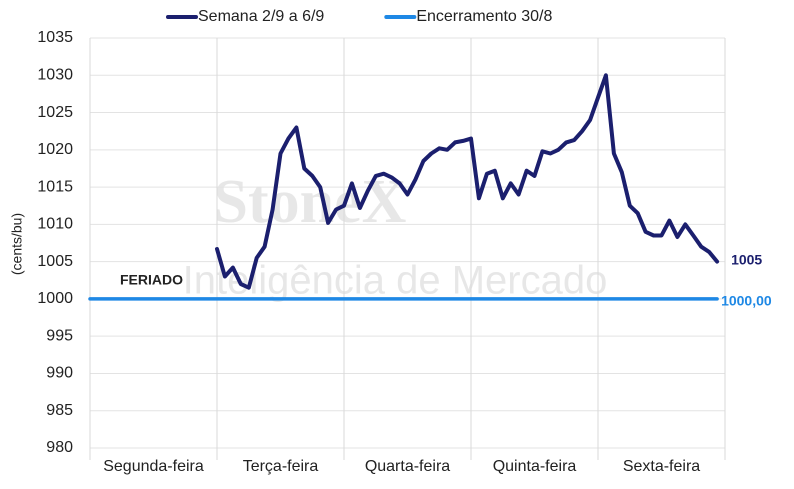 The width and height of the screenshot is (794, 489). What do you see at coordinates (261, 16) in the screenshot?
I see `legend-label: Semana 2/9 a 6/9` at bounding box center [261, 16].